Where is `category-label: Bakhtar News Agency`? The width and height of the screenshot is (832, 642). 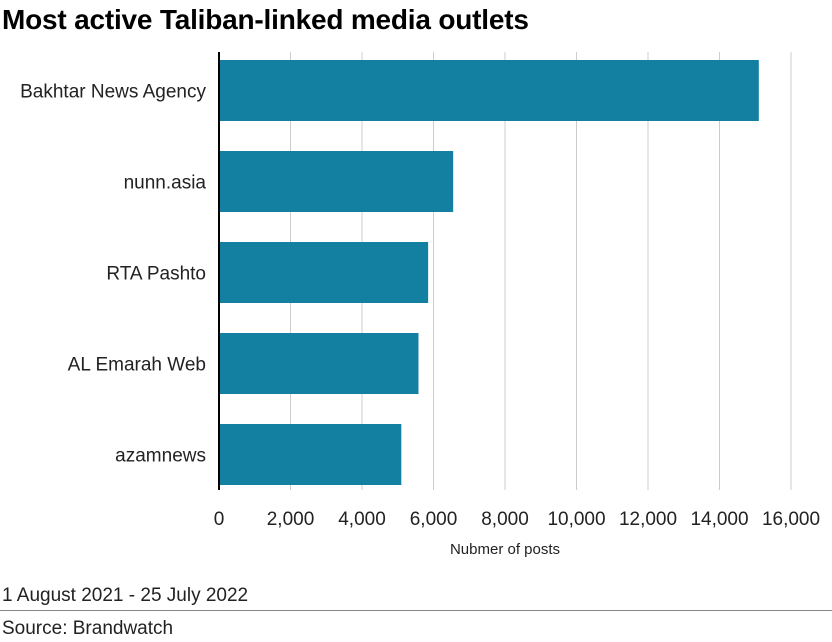 category-label: Bakhtar News Agency is located at coordinates (113, 92).